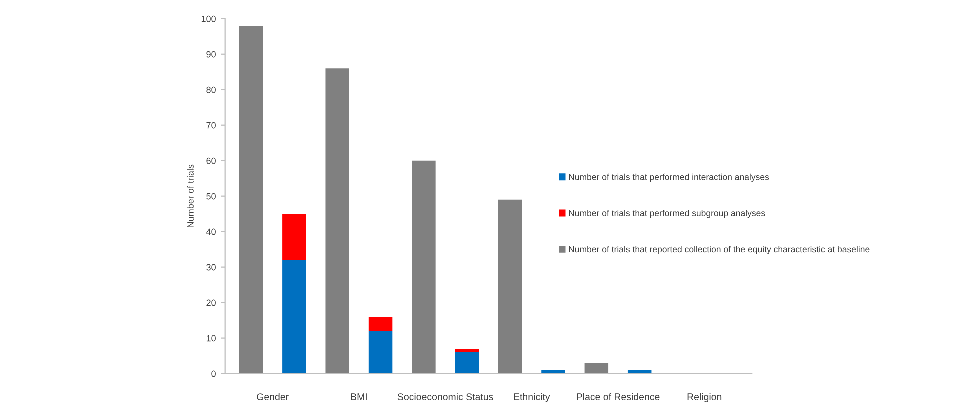 The width and height of the screenshot is (963, 420). What do you see at coordinates (211, 338) in the screenshot?
I see `y-tick-label: 10` at bounding box center [211, 338].